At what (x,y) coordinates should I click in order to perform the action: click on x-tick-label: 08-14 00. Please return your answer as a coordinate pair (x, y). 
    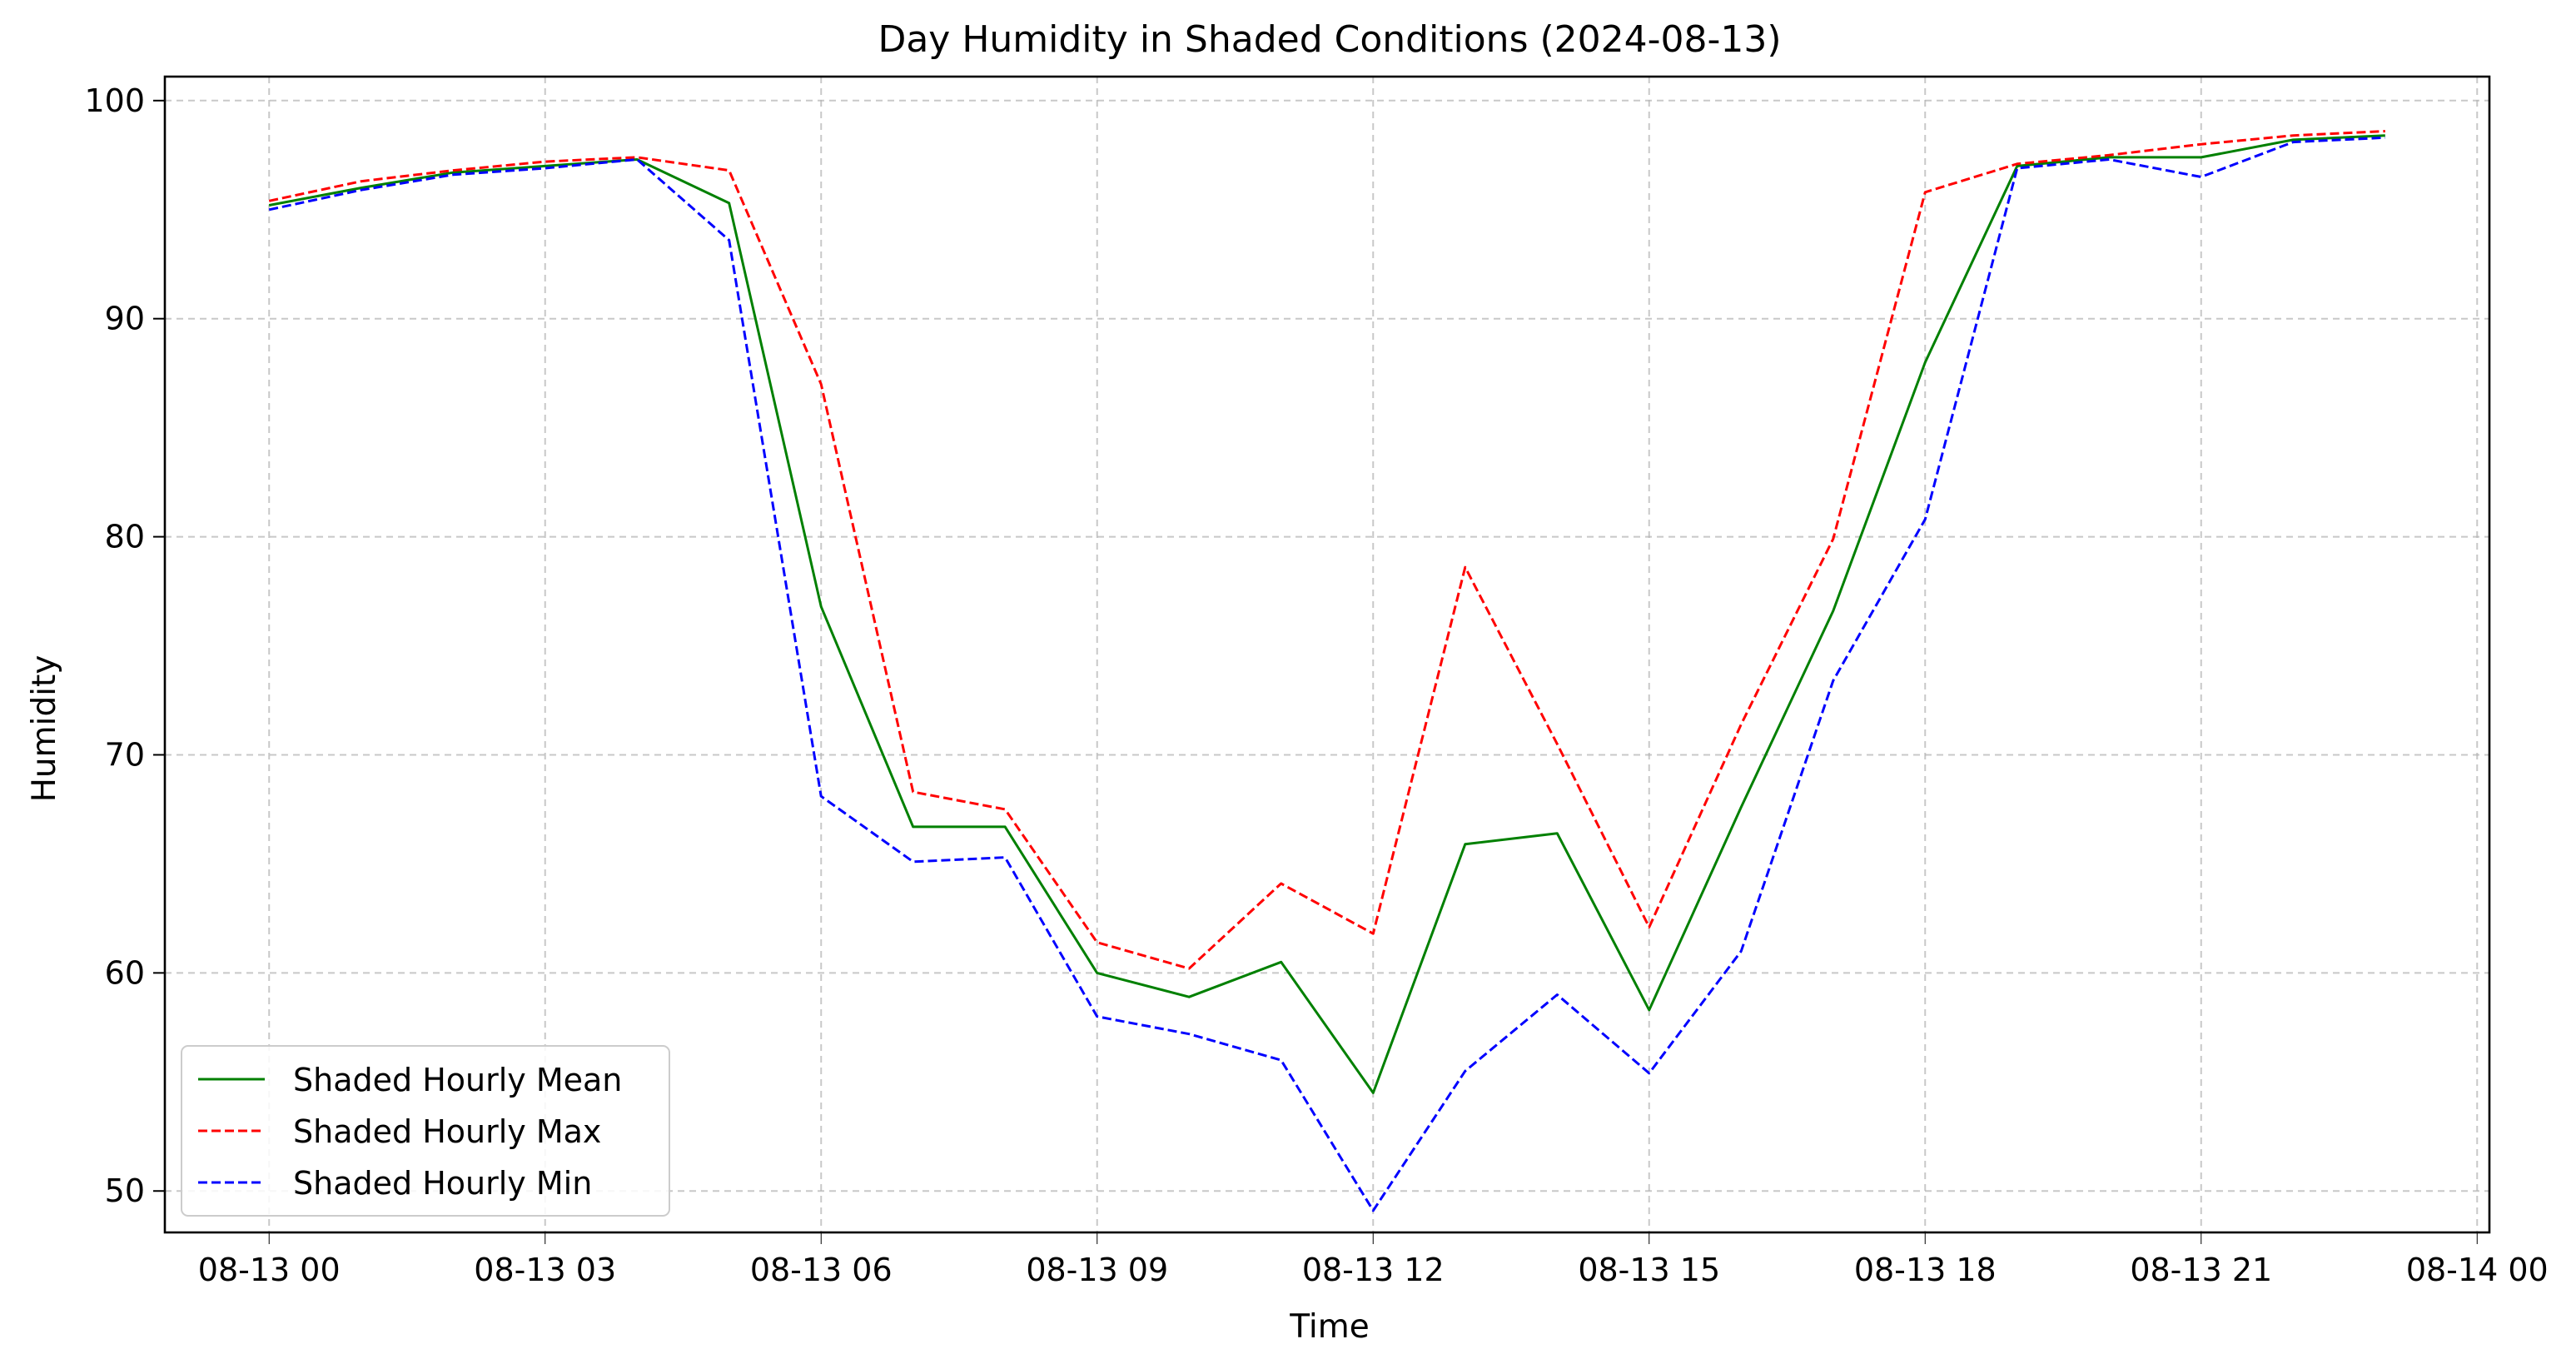
    Looking at the image, I should click on (2477, 1270).